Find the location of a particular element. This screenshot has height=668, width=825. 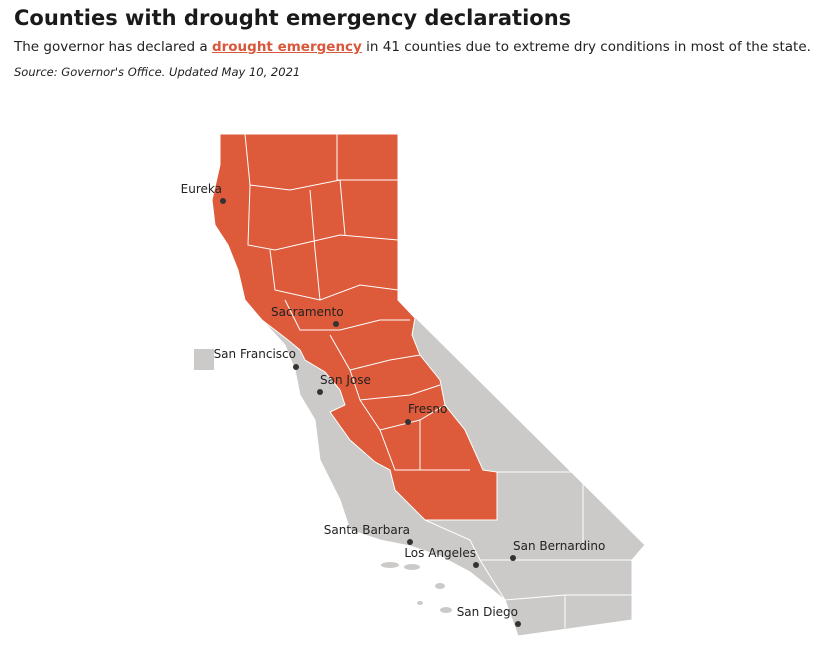

city-label: Eureka is located at coordinates (201, 189).